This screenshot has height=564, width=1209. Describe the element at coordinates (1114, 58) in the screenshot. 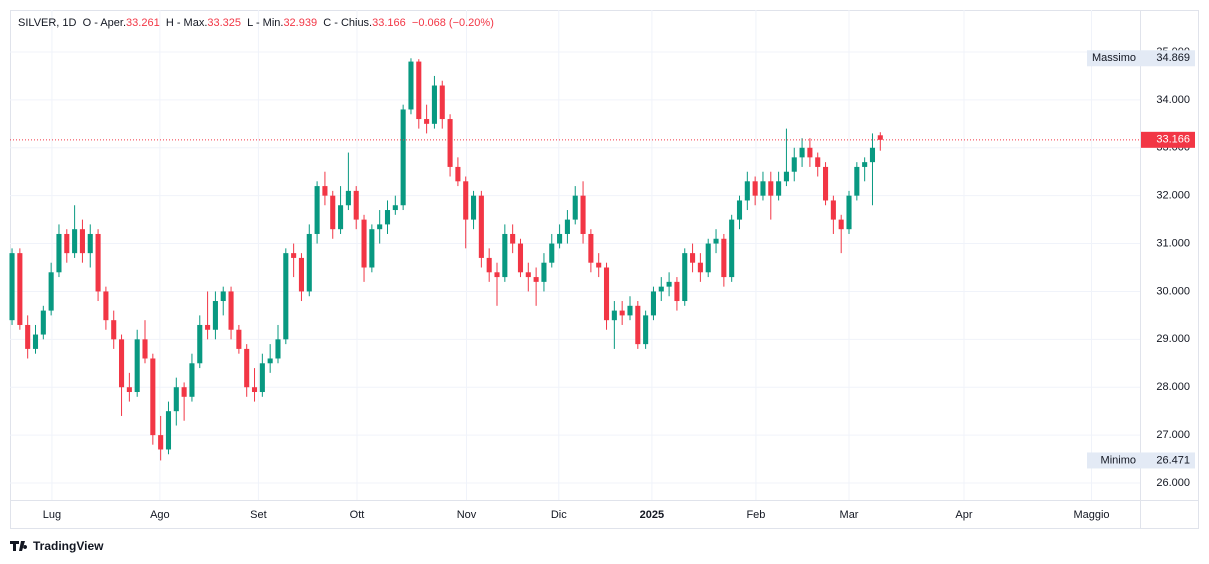

I see `price-badge-label: Massimo` at that location.